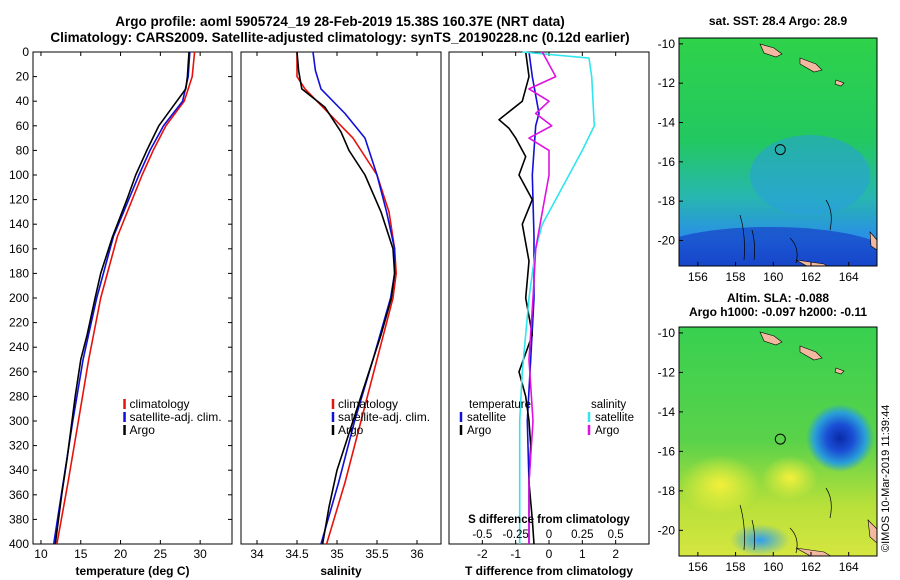 The width and height of the screenshot is (900, 580). Describe the element at coordinates (482, 554) in the screenshot. I see `x-tick-label: -2` at that location.